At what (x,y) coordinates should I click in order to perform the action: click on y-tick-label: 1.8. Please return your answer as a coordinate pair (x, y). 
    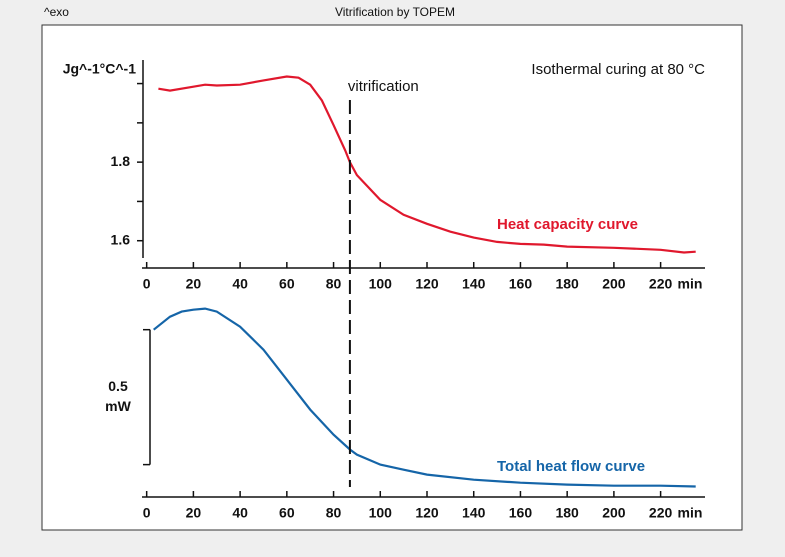
    Looking at the image, I should click on (121, 161).